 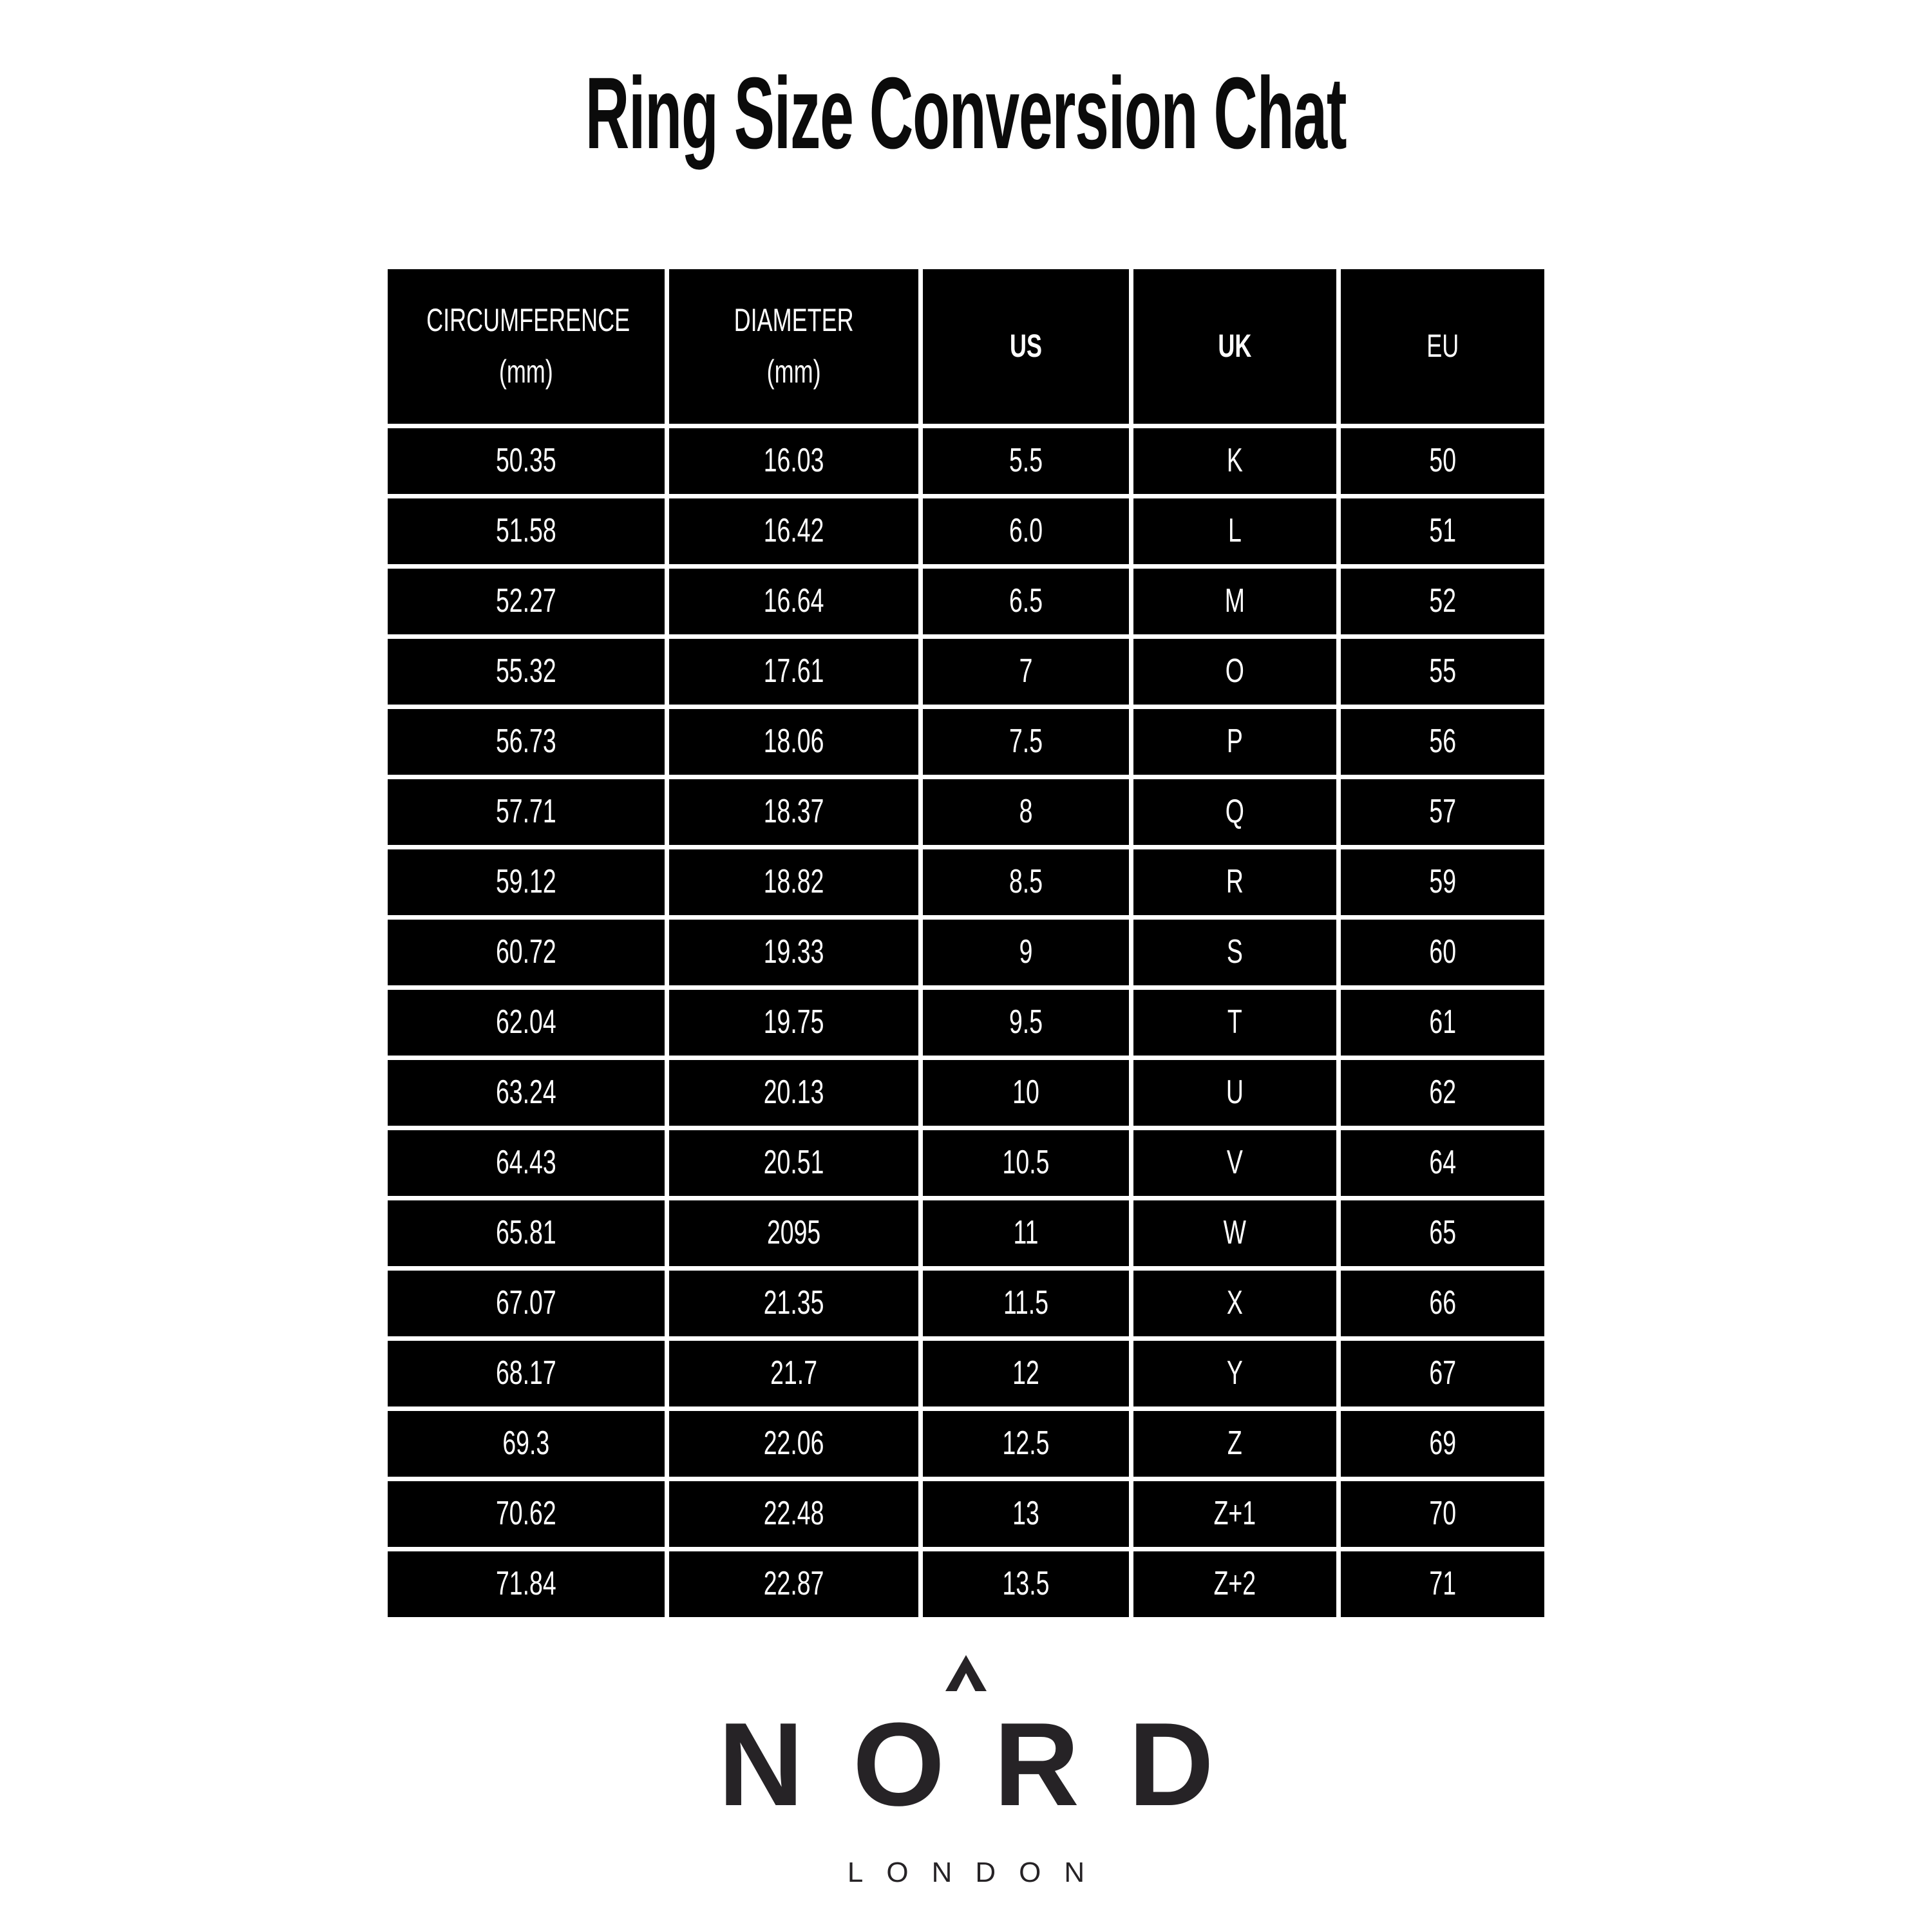 What do you see at coordinates (1442, 882) in the screenshot?
I see `cell-eu: 59` at bounding box center [1442, 882].